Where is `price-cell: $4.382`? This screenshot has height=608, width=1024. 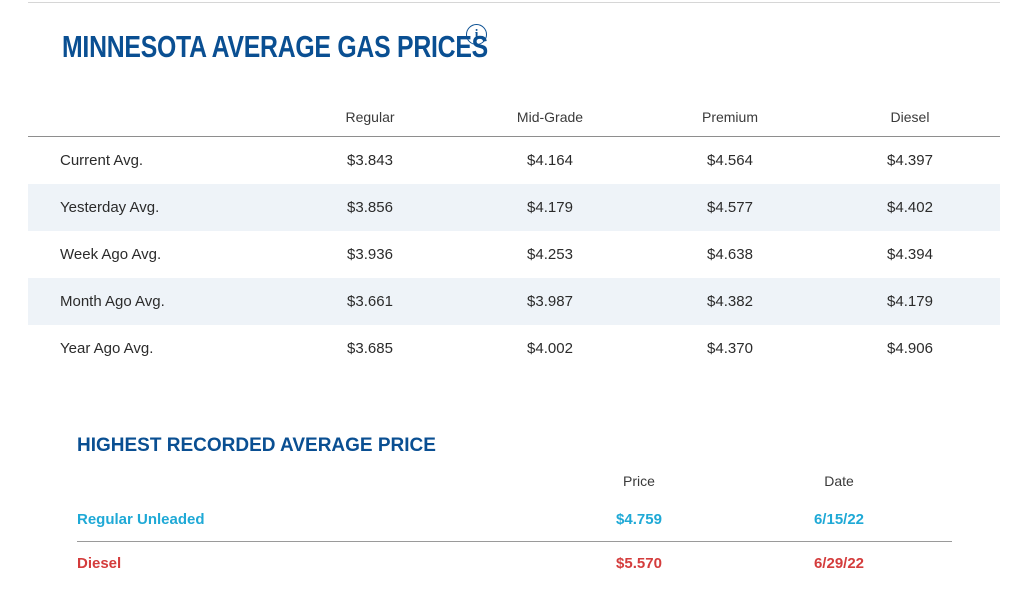 price-cell: $4.382 is located at coordinates (730, 301).